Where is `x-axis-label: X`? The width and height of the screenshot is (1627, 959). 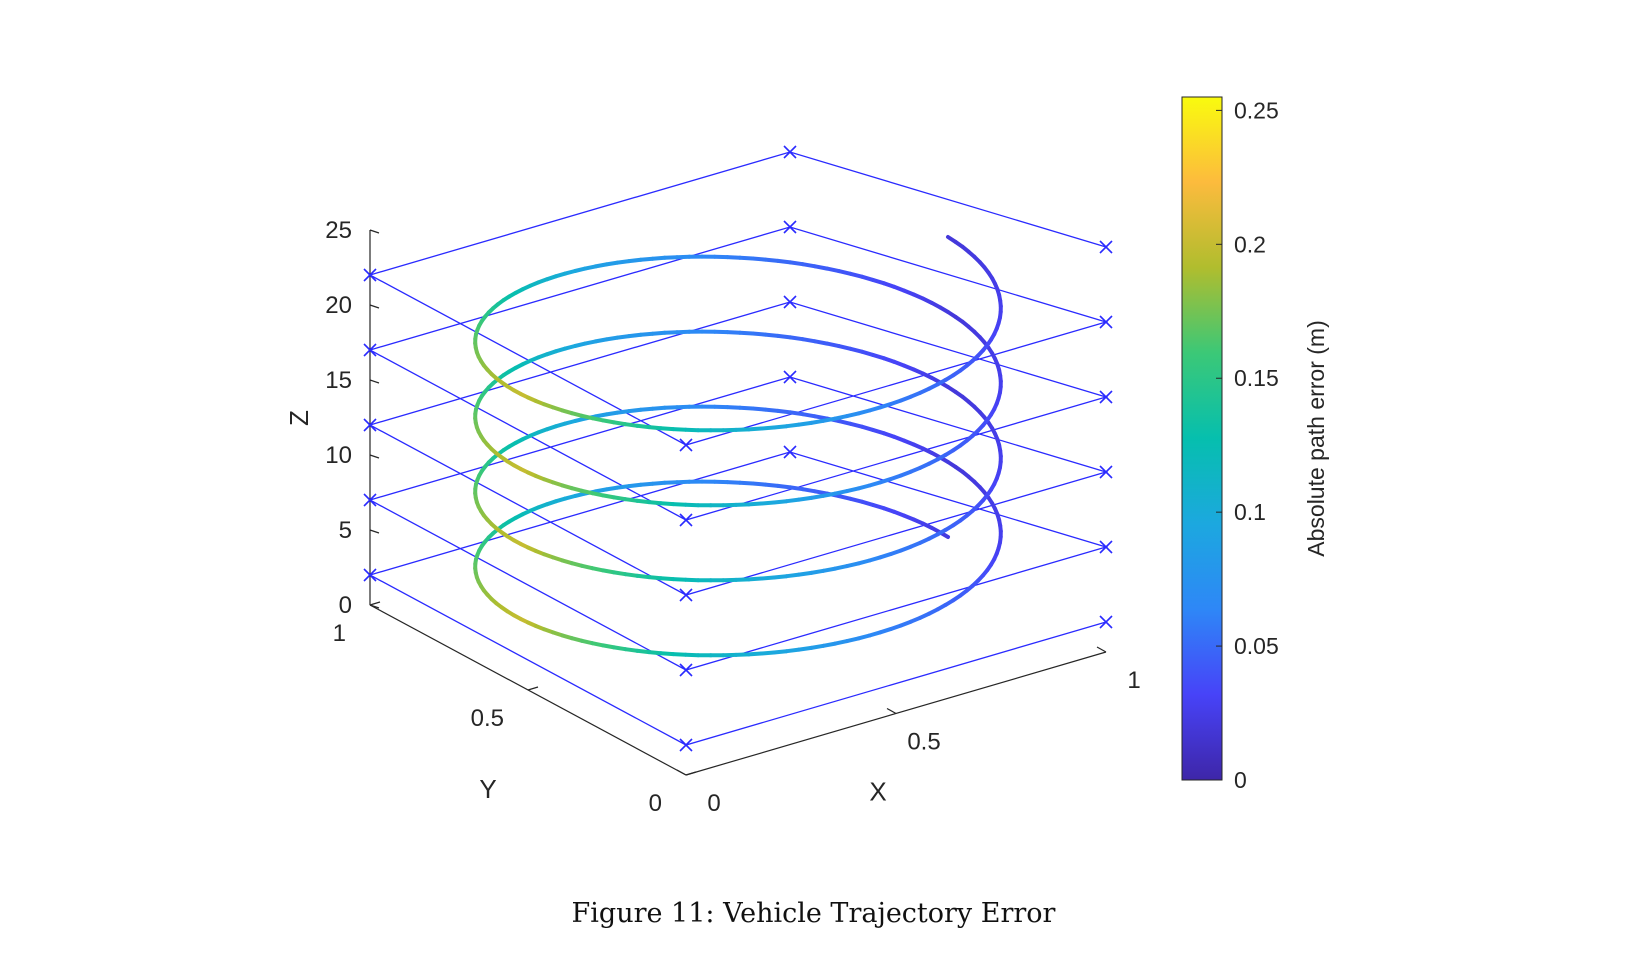
x-axis-label: X is located at coordinates (877, 792).